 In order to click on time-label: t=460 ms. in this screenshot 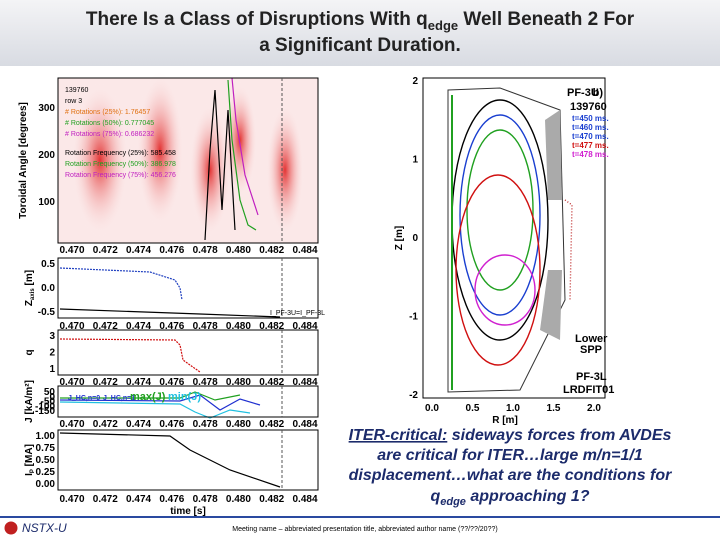, I will do `click(590, 127)`.